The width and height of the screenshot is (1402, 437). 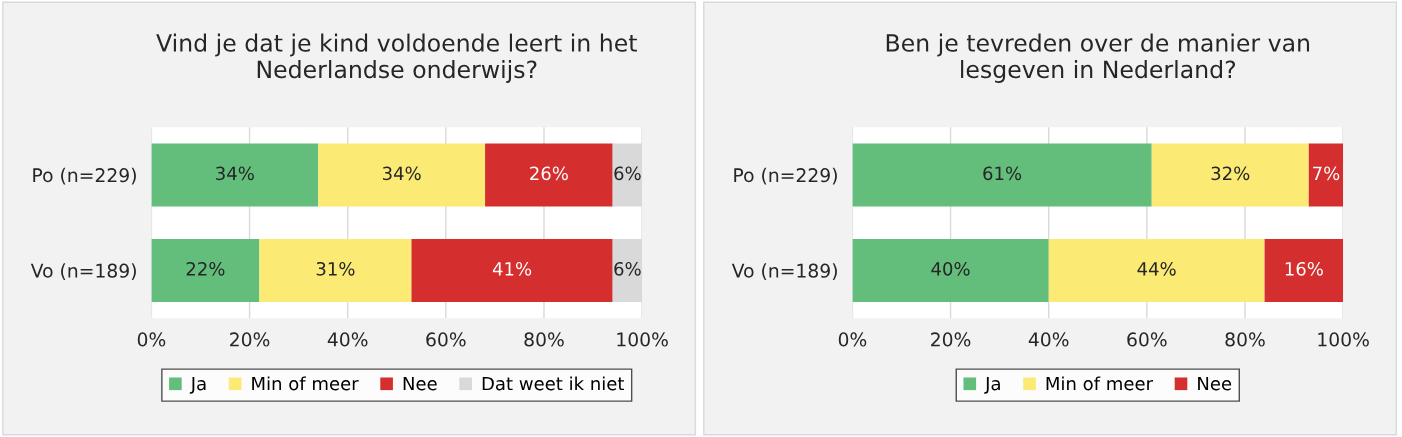 I want to click on data-label: 44%, so click(x=1156, y=268).